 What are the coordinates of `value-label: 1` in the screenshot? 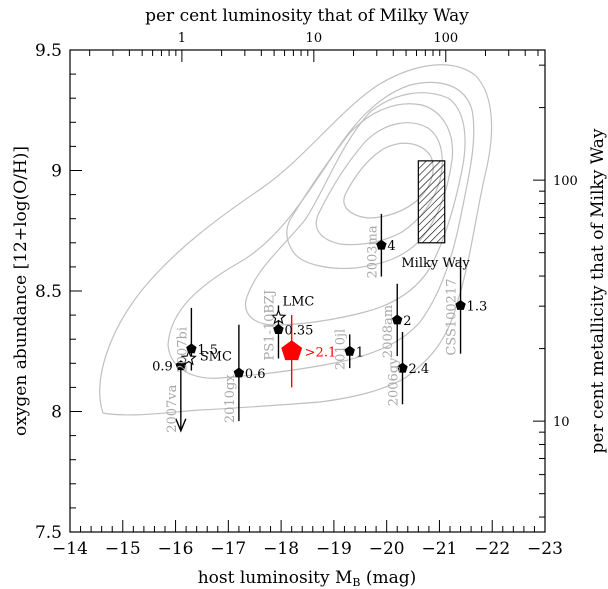 It's located at (360, 352).